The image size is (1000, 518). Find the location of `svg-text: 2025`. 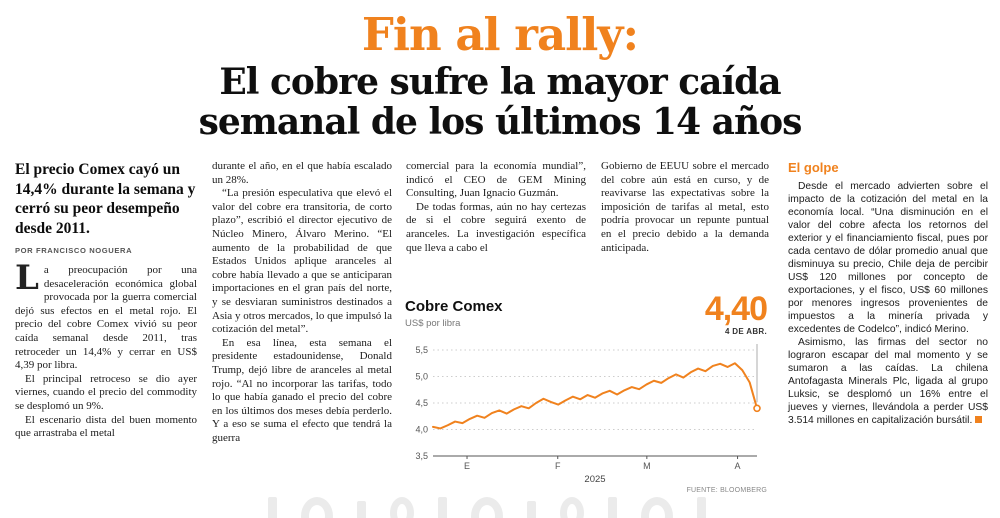

svg-text: 2025 is located at coordinates (594, 479).